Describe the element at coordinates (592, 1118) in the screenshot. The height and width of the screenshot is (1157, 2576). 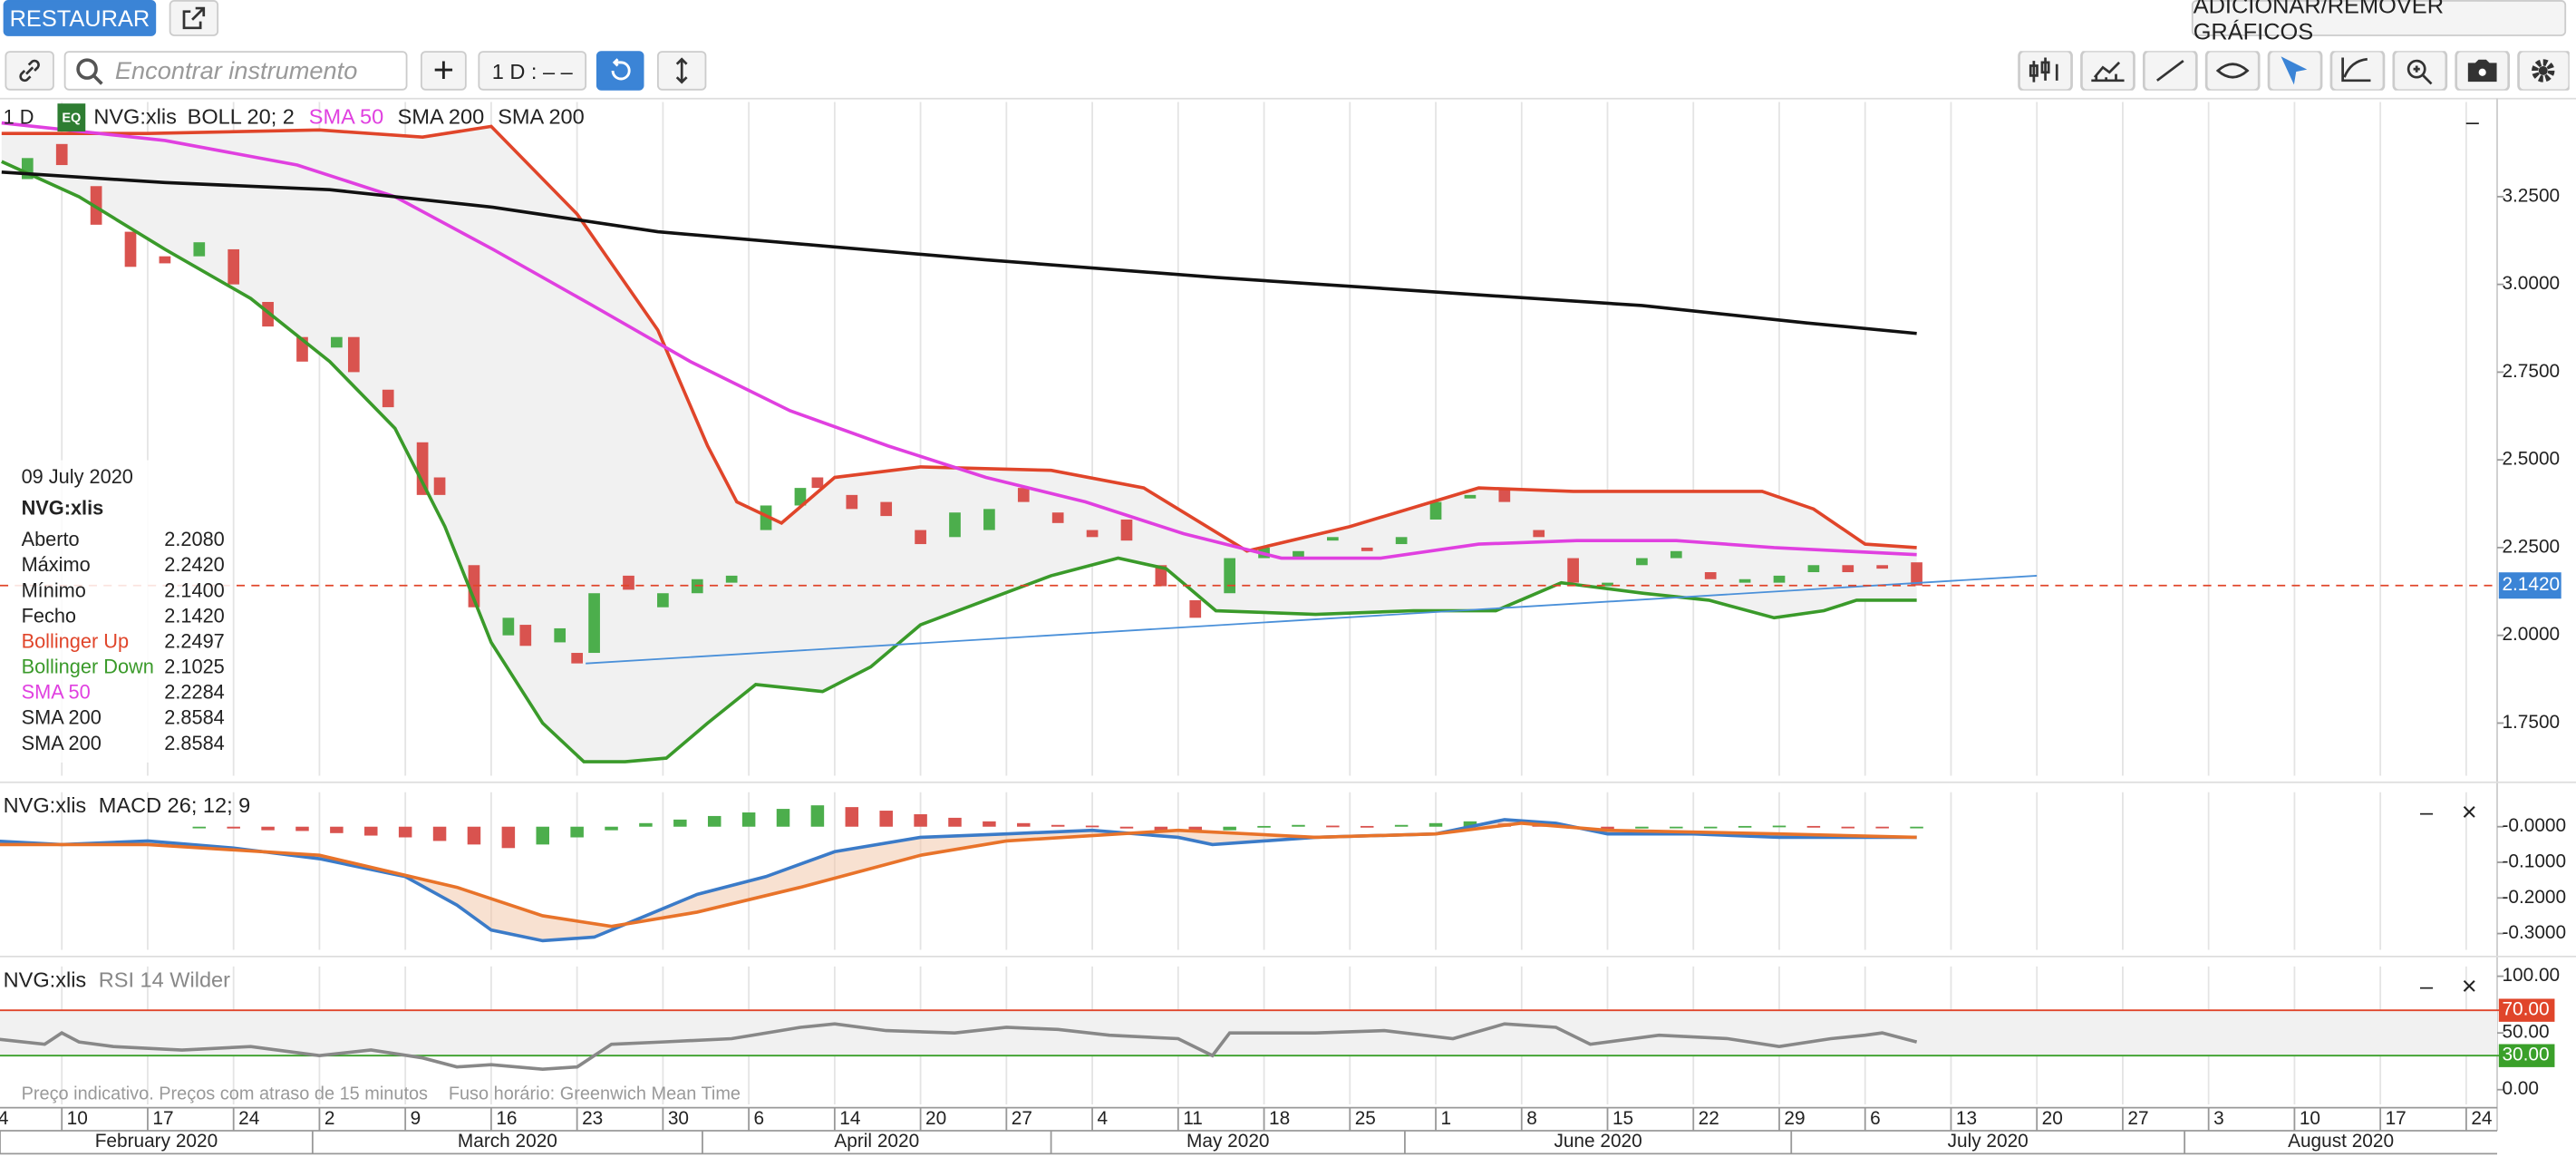
I see `x-tick-label: 23` at that location.